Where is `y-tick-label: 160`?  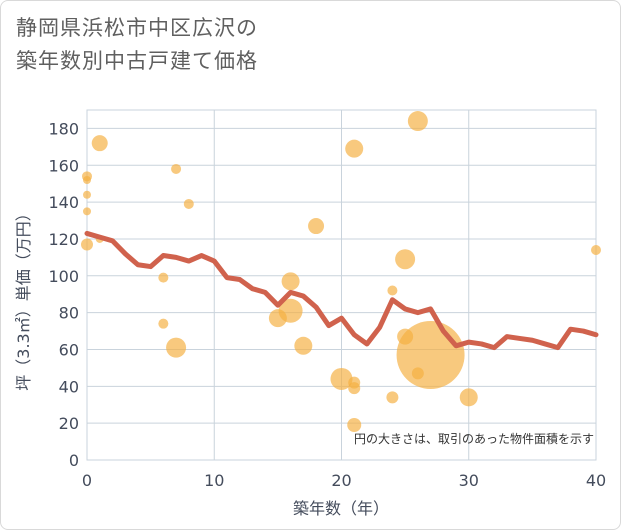
y-tick-label: 160 is located at coordinates (63, 165).